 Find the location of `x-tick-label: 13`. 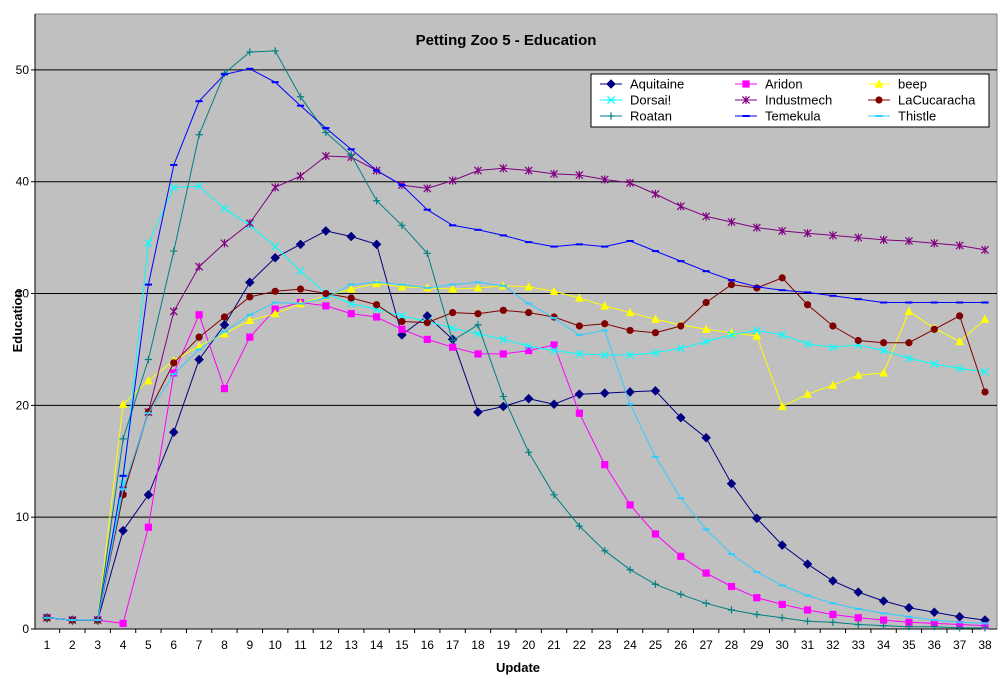

x-tick-label: 13 is located at coordinates (352, 645).